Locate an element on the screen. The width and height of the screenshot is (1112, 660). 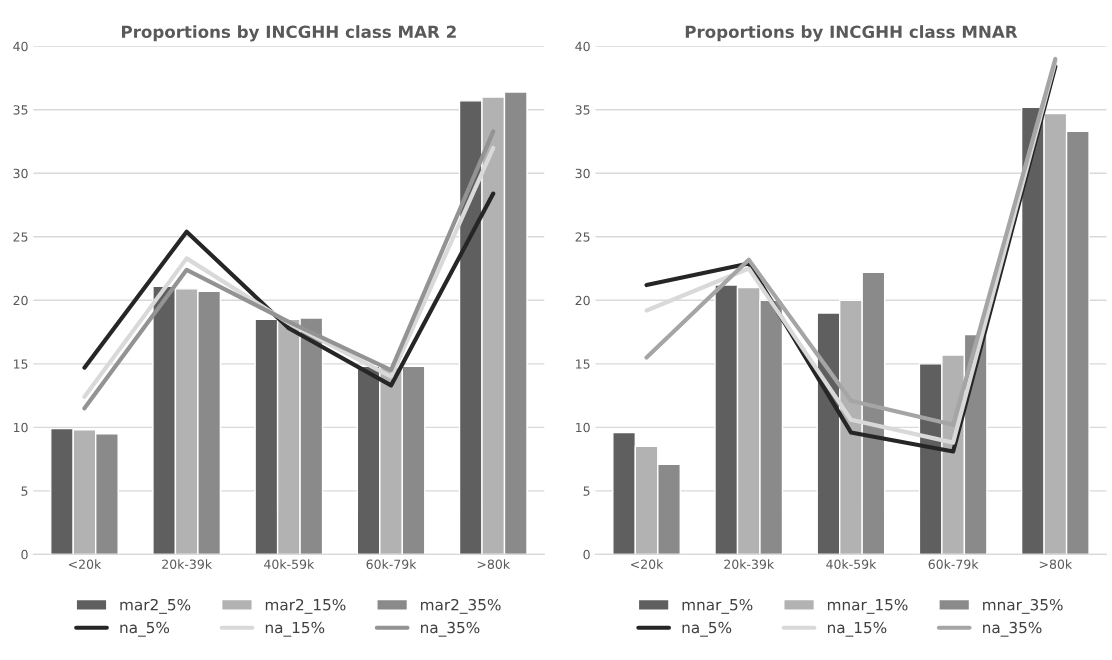
chart-title: Proportions by INCGHH class MNAR is located at coordinates (851, 33).